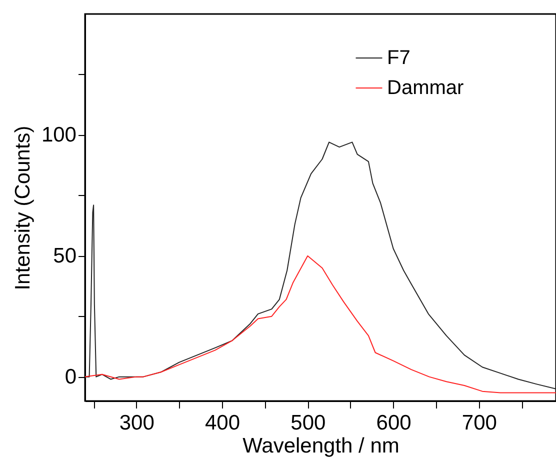 This screenshot has width=556, height=461. What do you see at coordinates (70, 376) in the screenshot?
I see `y-tick-label: 0` at bounding box center [70, 376].